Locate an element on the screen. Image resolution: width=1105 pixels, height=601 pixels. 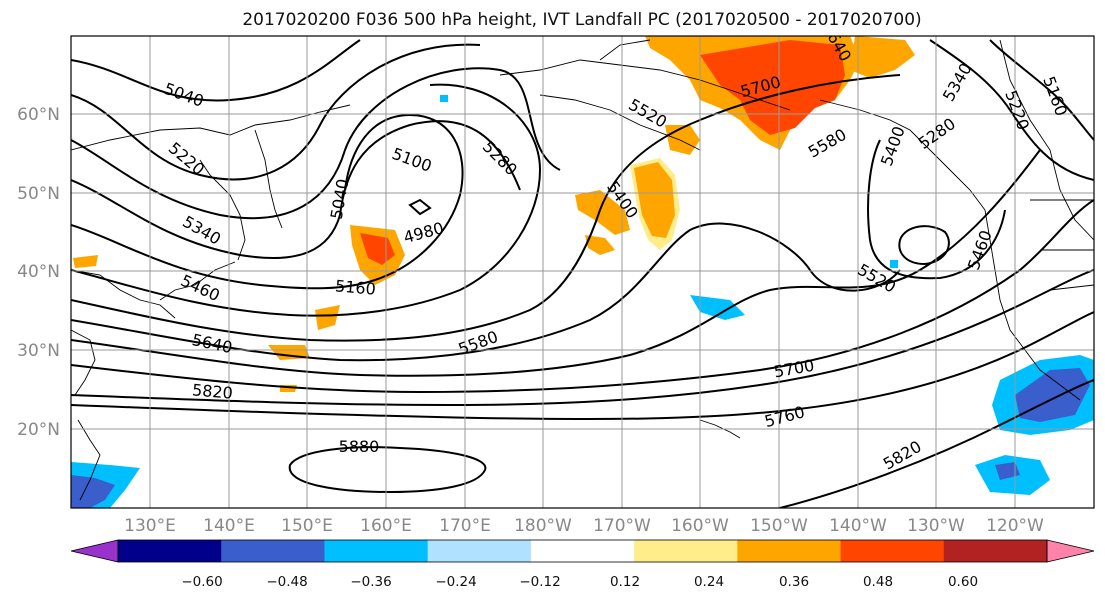
colorbar-extend-low is located at coordinates (94, 551).